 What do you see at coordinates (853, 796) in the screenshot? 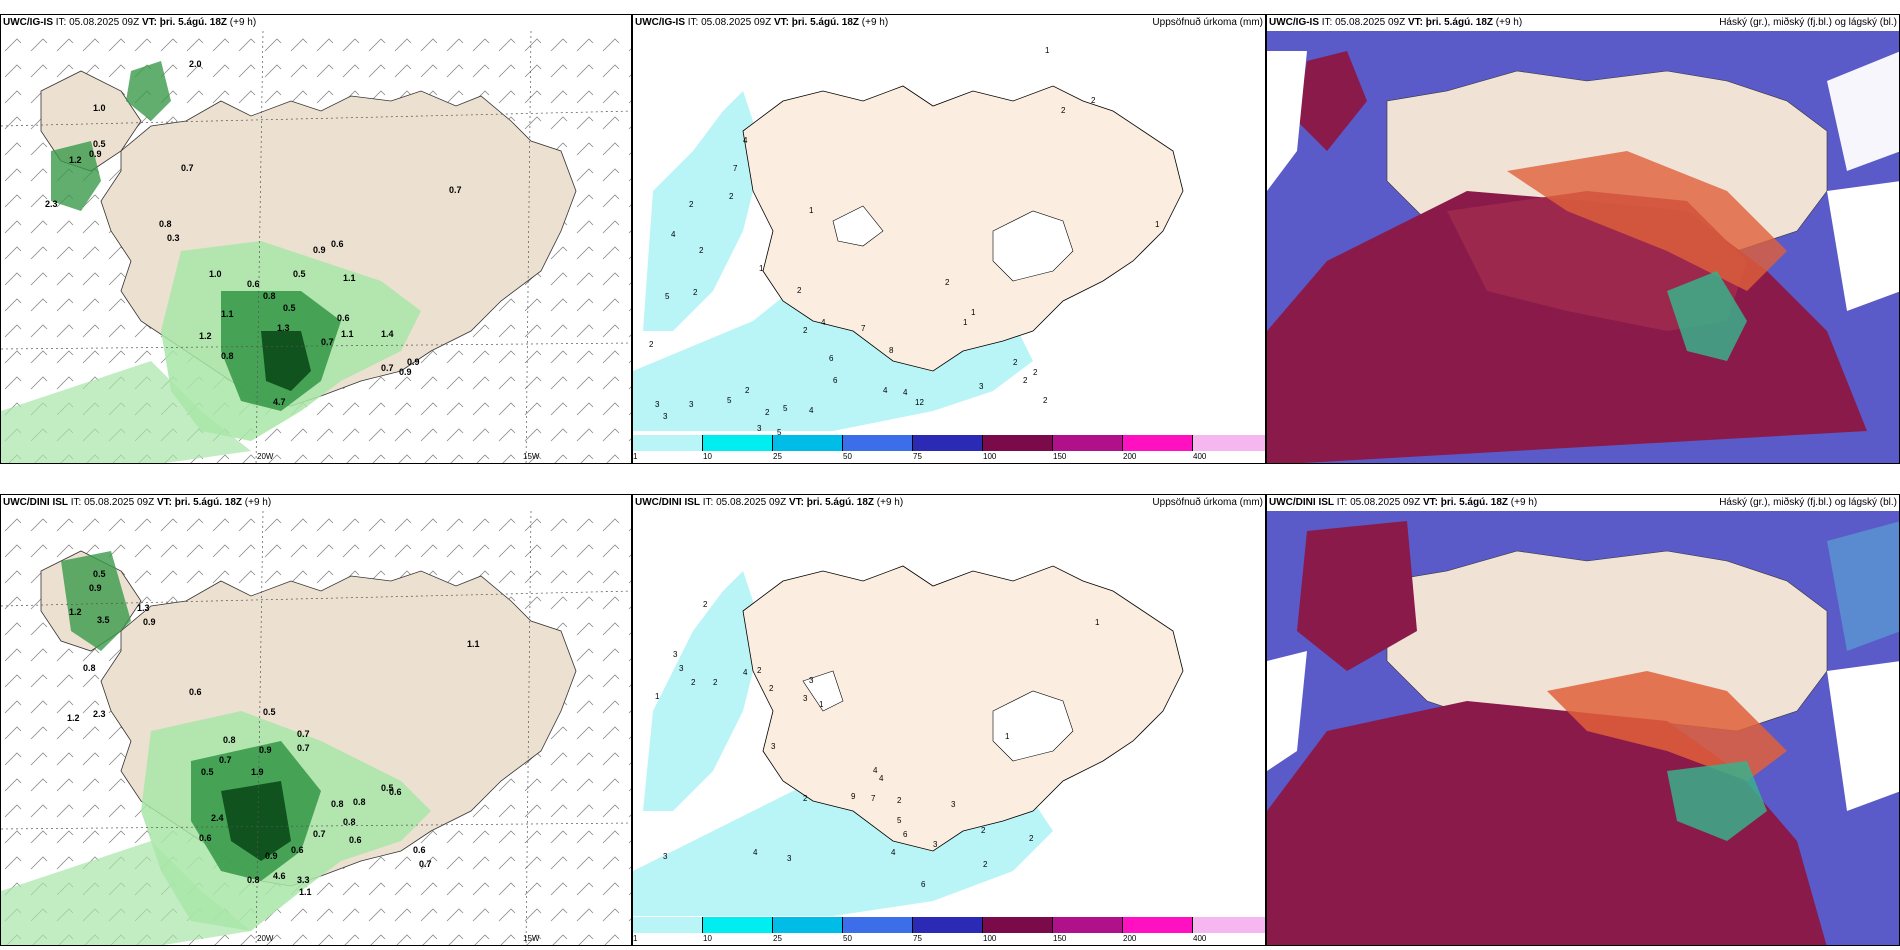
I see `svg-text: 9` at bounding box center [853, 796].